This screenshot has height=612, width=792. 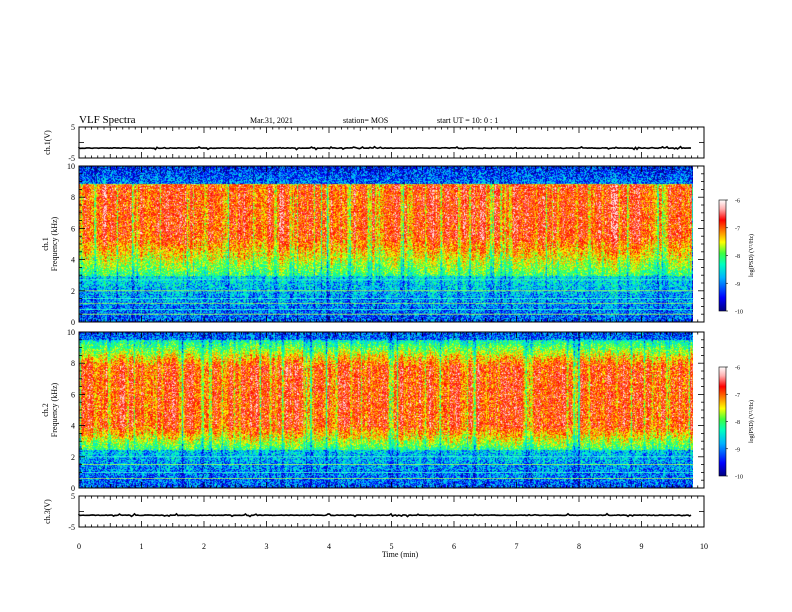 What do you see at coordinates (467, 120) in the screenshot?
I see `start-time-label: start UT = 10: 0 : 1` at bounding box center [467, 120].